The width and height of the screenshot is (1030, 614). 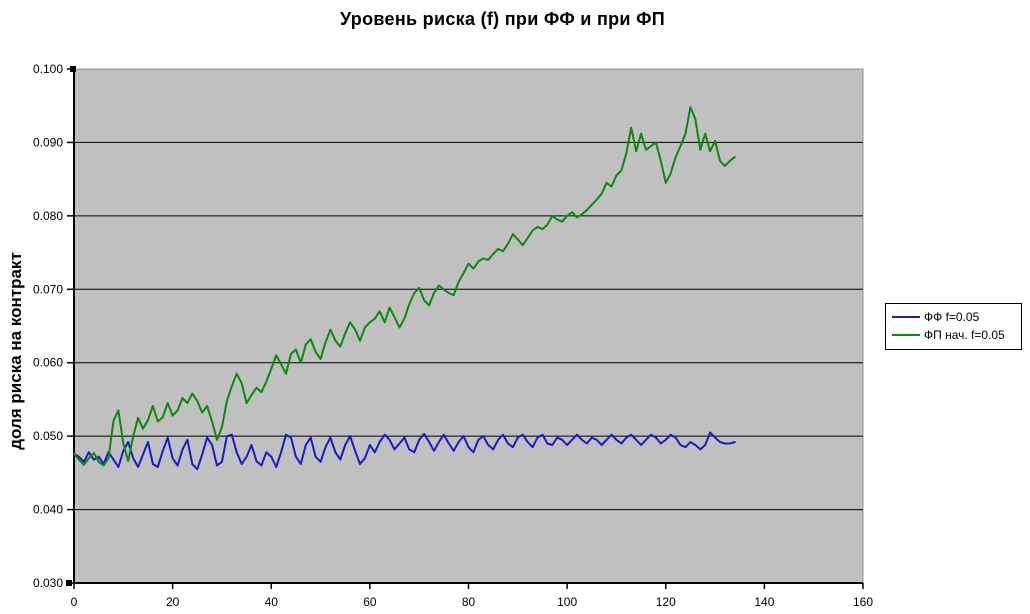 What do you see at coordinates (272, 602) in the screenshot?
I see `x-tick-label: 40` at bounding box center [272, 602].